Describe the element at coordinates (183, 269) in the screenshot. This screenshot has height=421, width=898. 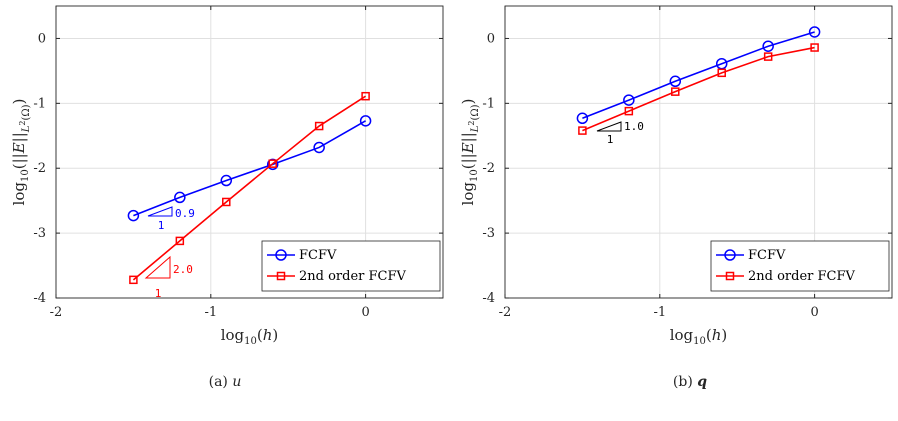
I see `slope-rise-label: 2.0` at that location.